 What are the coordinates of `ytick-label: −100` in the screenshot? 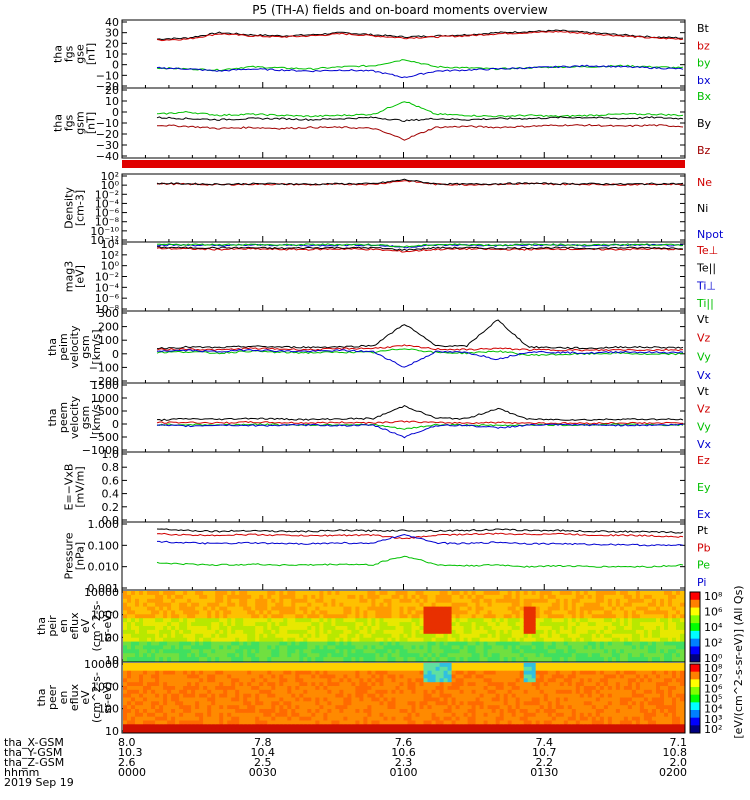 It's located at (104, 367).